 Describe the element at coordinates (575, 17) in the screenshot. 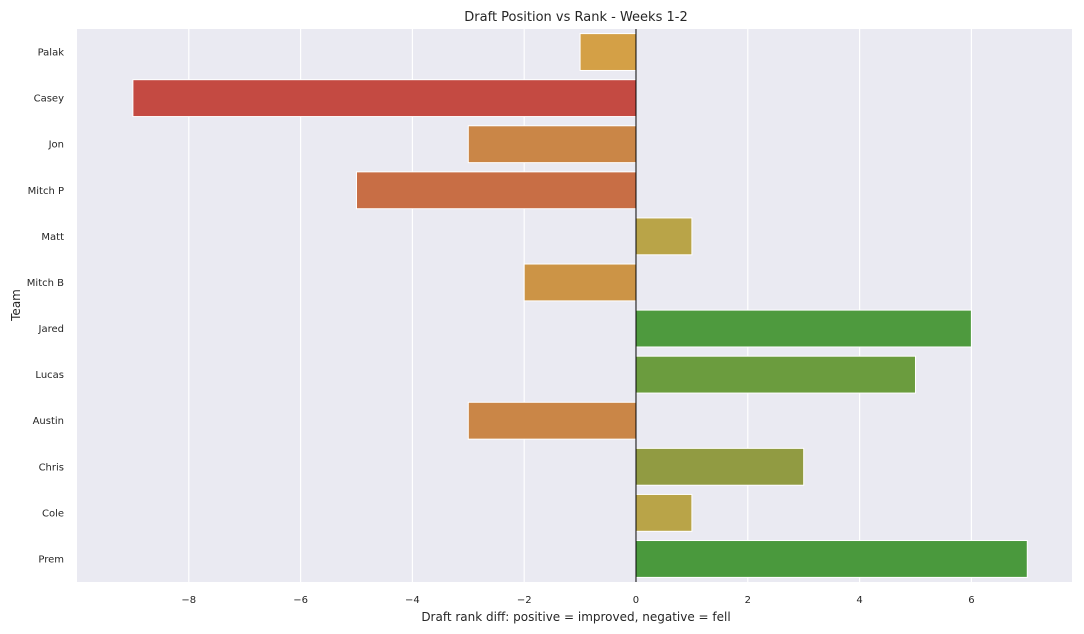

I see `chart-title: Draft Position vs Rank - Weeks 1-2` at that location.